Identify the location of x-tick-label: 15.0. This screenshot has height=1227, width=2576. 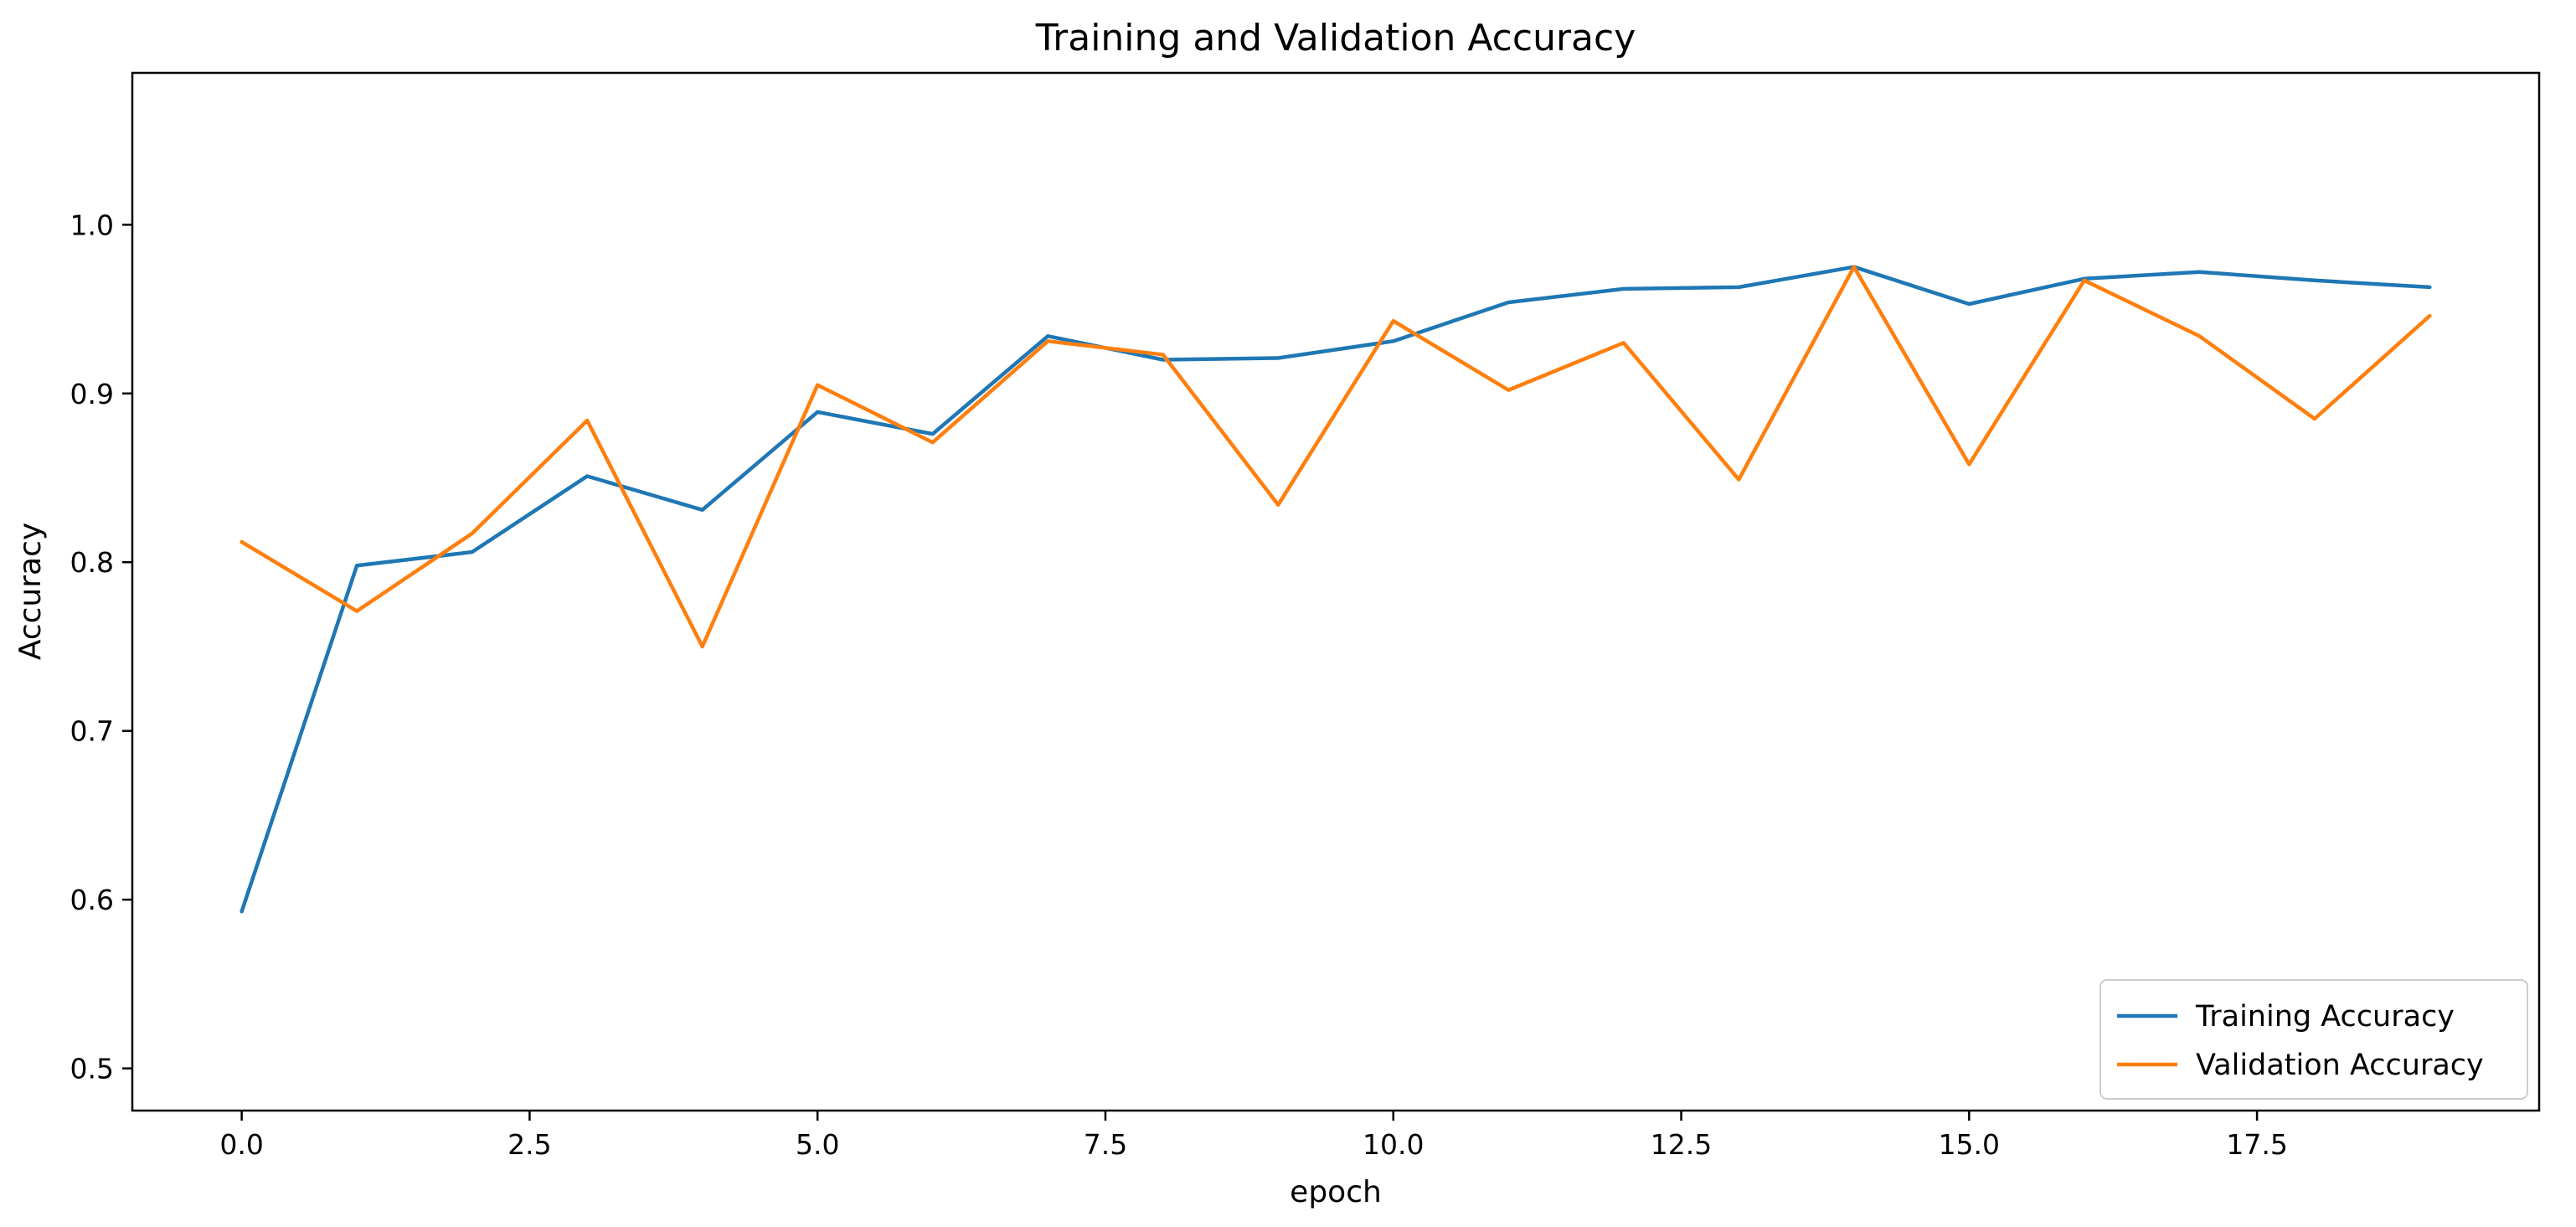
(1969, 1144).